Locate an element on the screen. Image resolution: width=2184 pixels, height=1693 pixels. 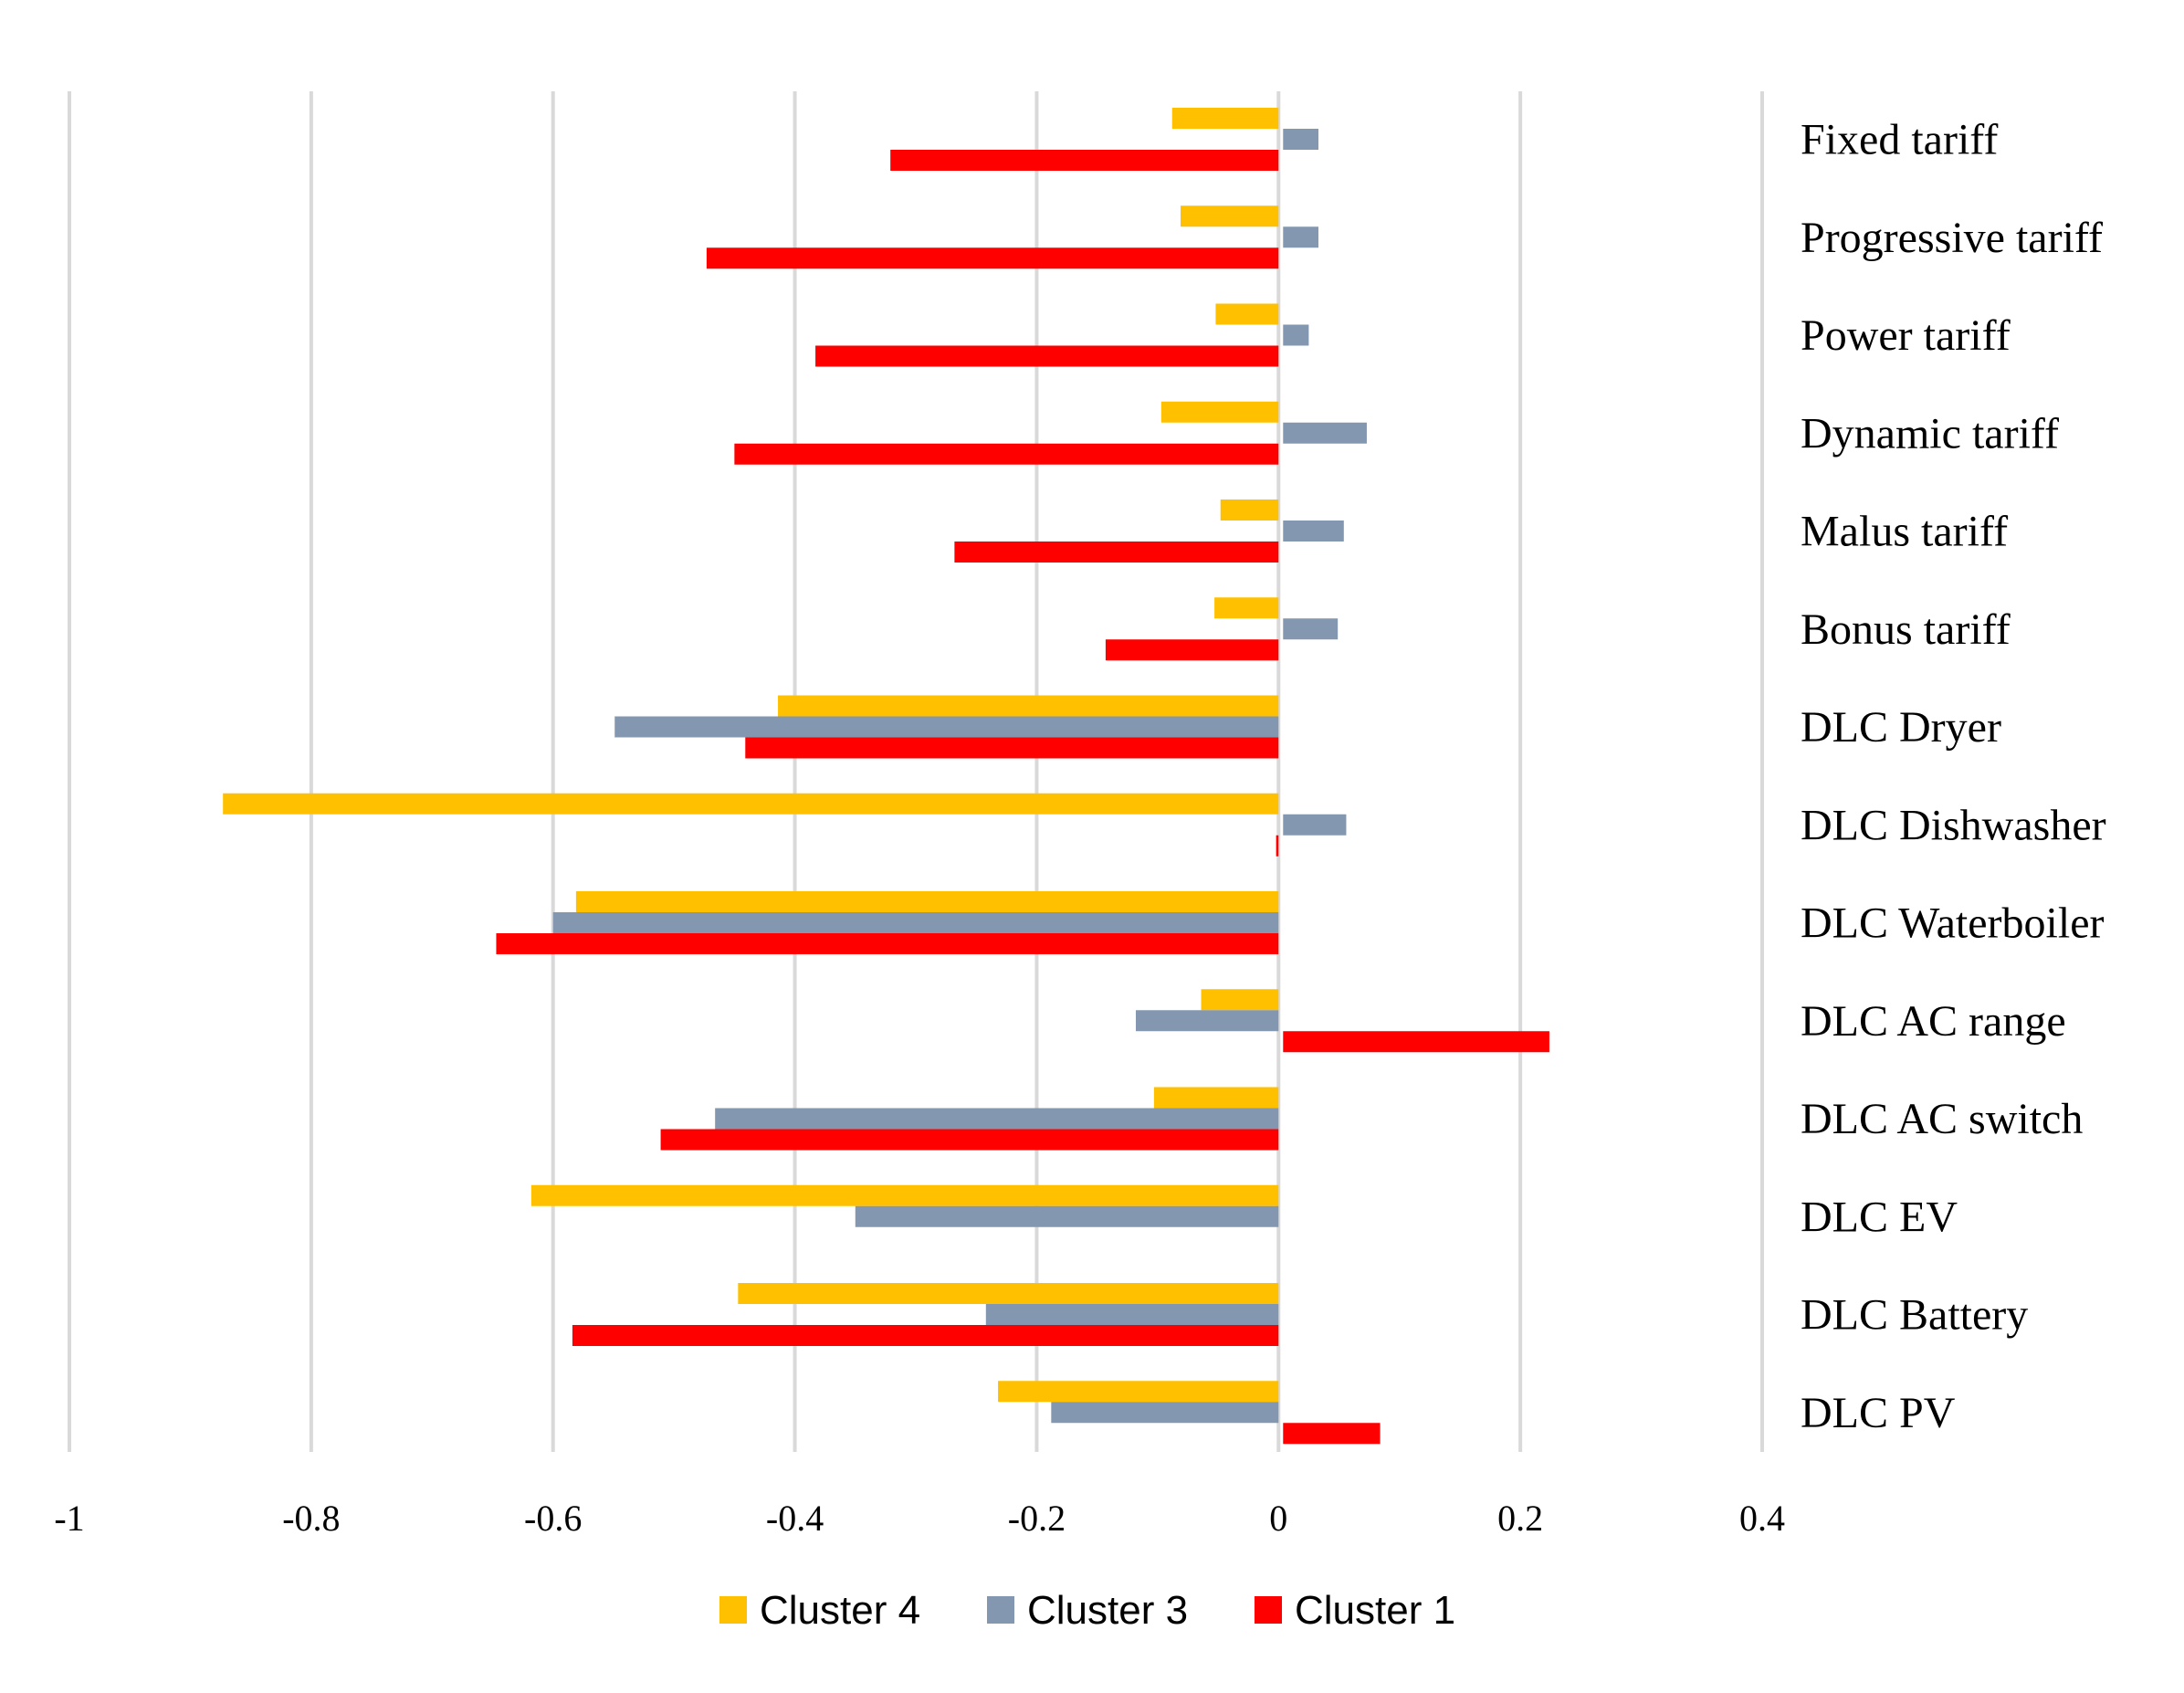
category-label: Fixed tariff is located at coordinates (1899, 140).